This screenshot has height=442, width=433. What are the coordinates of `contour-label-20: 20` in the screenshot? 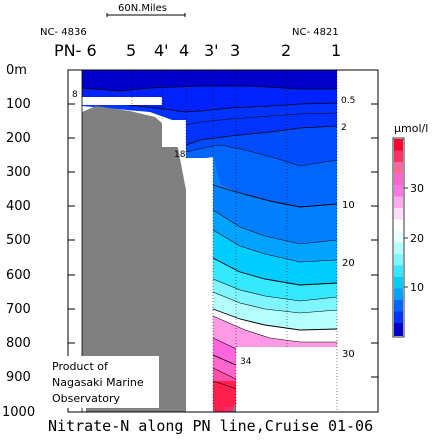 It's located at (348, 263).